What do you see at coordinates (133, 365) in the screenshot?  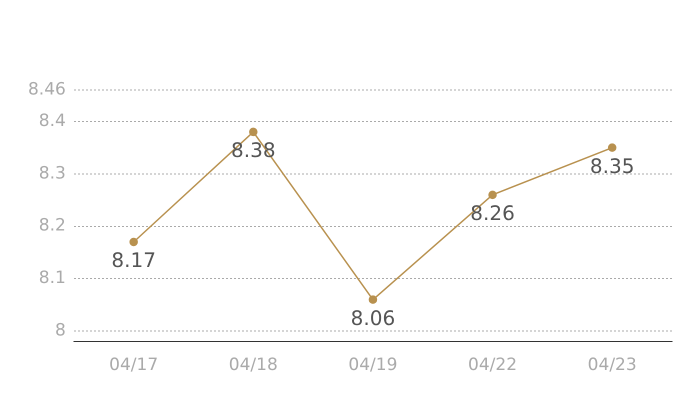 I see `x-tick-label: 04/17` at bounding box center [133, 365].